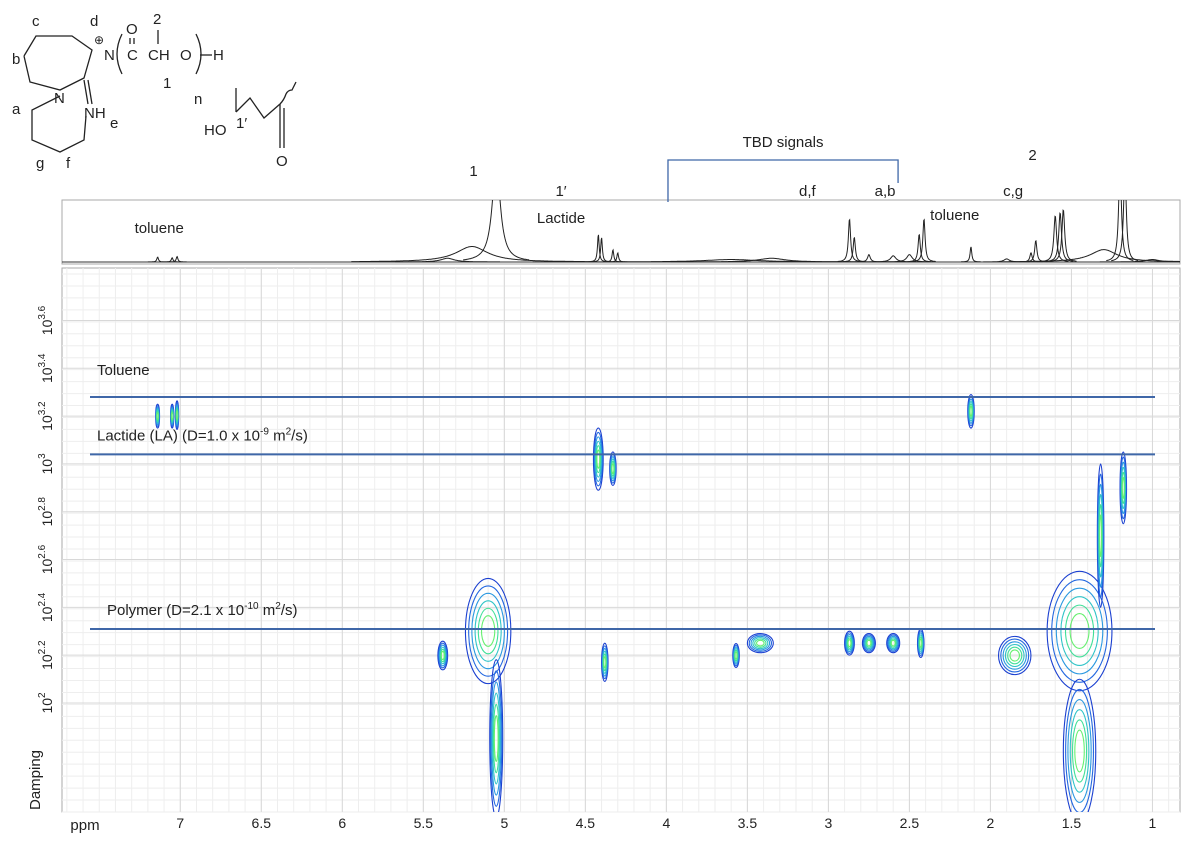 This screenshot has height=841, width=1187. Describe the element at coordinates (46, 368) in the screenshot. I see `y-tick-label: 103.4` at that location.